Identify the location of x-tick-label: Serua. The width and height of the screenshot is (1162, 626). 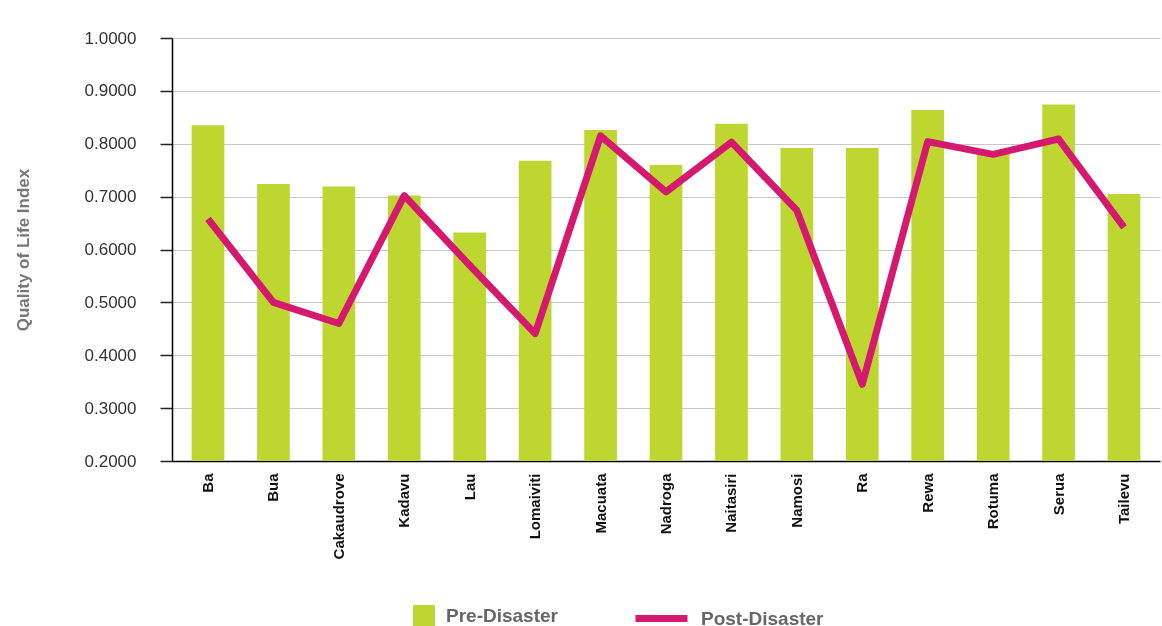
(1058, 494).